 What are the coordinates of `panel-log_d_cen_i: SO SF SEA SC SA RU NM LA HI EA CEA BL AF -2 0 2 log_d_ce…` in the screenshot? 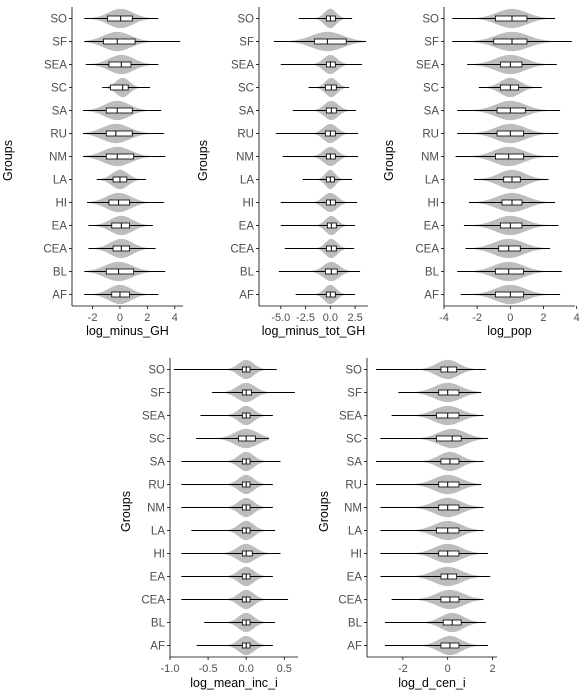 It's located at (407, 524).